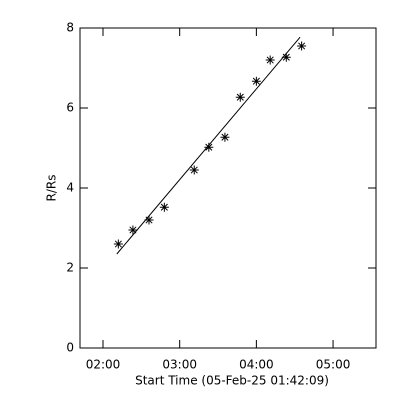 This screenshot has height=400, width=400. Describe the element at coordinates (70, 348) in the screenshot. I see `y-tick-label: 0` at that location.